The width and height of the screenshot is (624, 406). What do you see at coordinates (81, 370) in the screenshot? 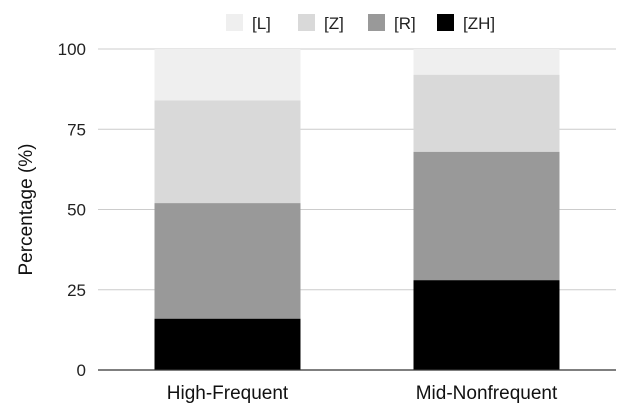
I see `y-tick-label: 0` at bounding box center [81, 370].